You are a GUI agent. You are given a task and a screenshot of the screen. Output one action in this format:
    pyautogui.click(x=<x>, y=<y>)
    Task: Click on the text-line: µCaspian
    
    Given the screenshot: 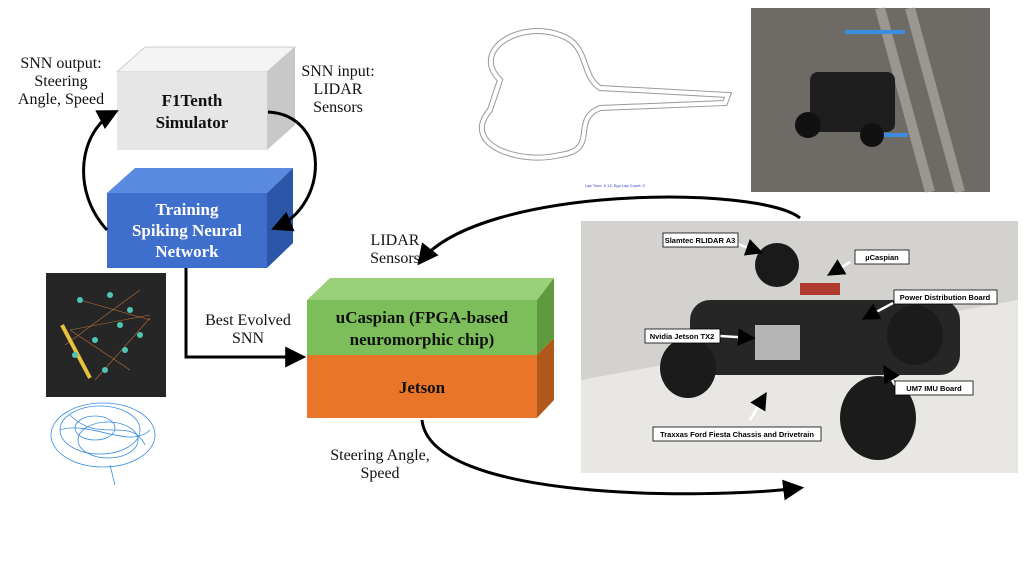 What is the action you would take?
    pyautogui.click(x=882, y=257)
    